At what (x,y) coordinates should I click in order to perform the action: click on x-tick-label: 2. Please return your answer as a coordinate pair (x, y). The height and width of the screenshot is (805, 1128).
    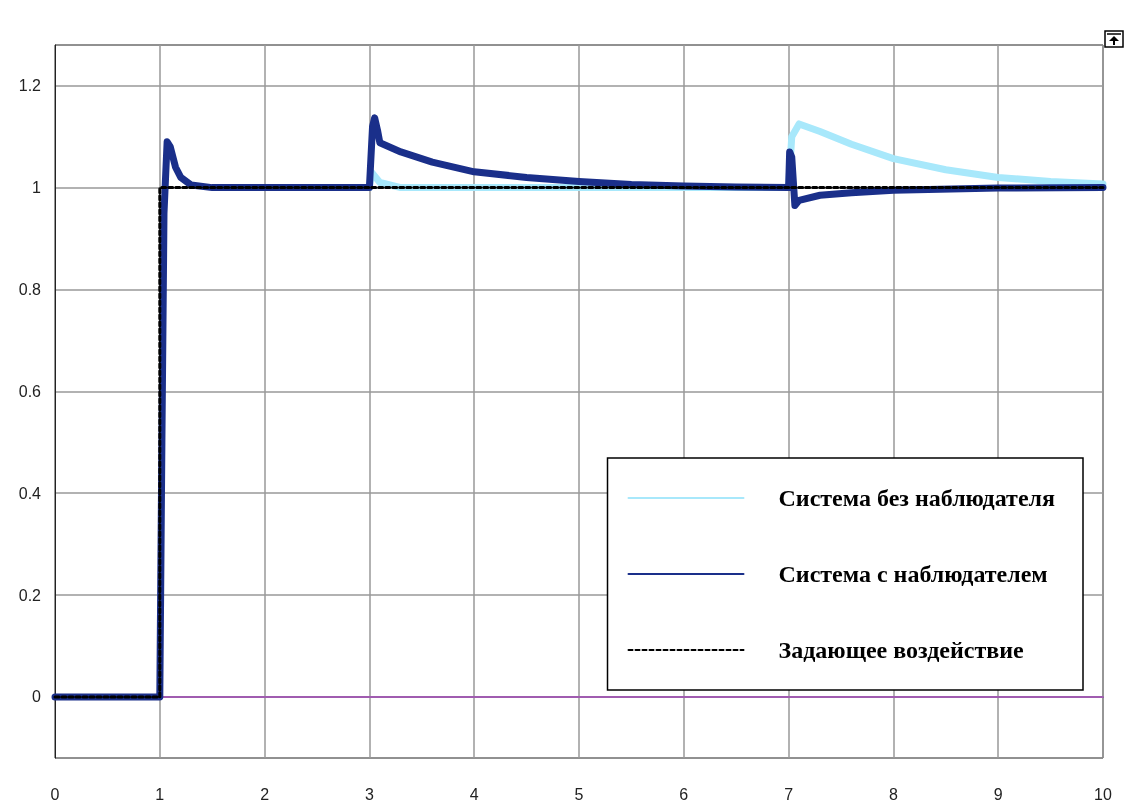
    Looking at the image, I should click on (265, 794).